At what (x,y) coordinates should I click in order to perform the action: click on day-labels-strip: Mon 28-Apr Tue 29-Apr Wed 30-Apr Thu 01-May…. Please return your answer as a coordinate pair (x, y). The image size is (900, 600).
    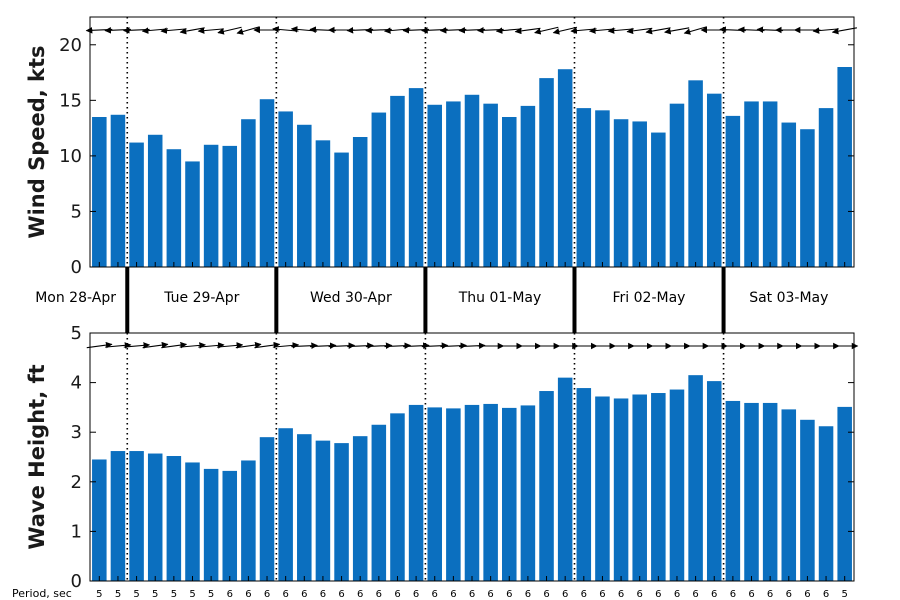
    Looking at the image, I should click on (431, 300).